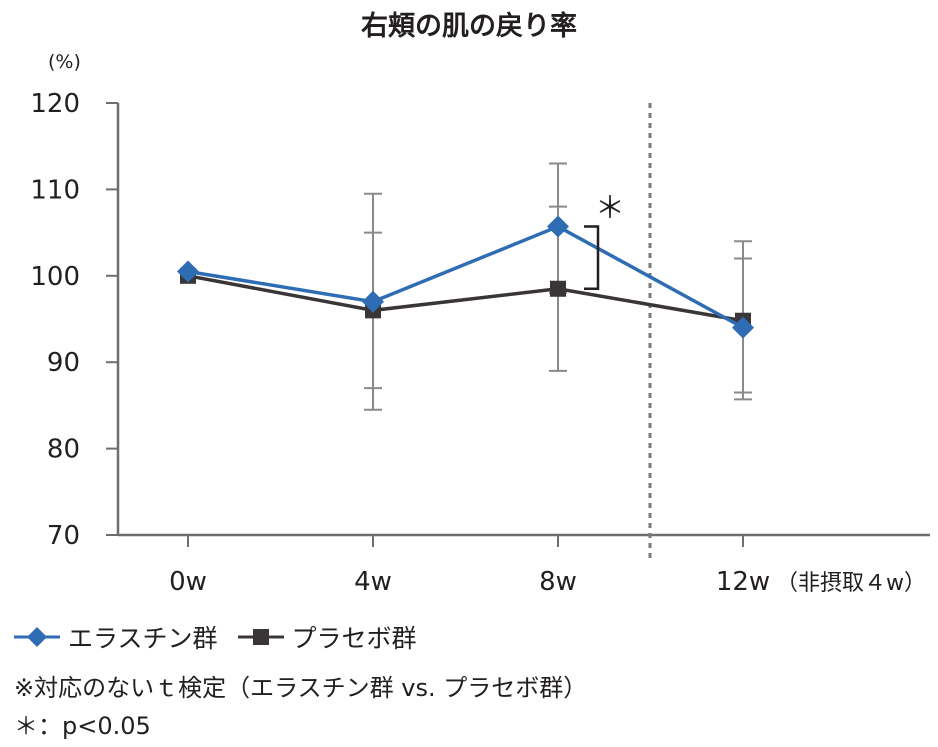  I want to click on y-unit-label: (%), so click(64, 62).